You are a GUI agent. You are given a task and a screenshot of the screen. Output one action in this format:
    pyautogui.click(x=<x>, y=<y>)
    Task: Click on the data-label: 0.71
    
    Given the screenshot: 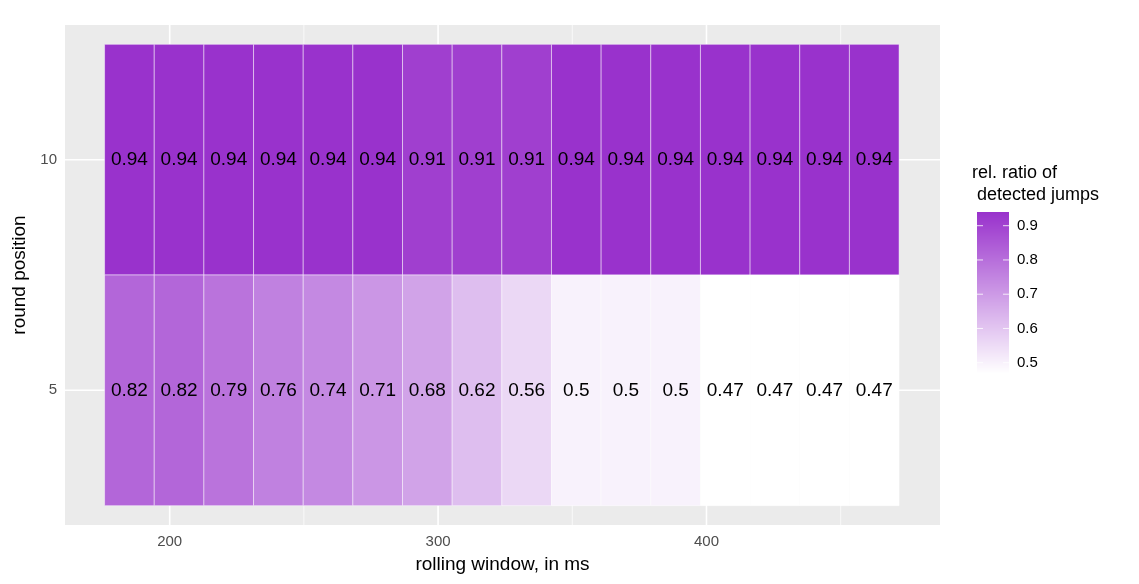 What is the action you would take?
    pyautogui.click(x=378, y=389)
    